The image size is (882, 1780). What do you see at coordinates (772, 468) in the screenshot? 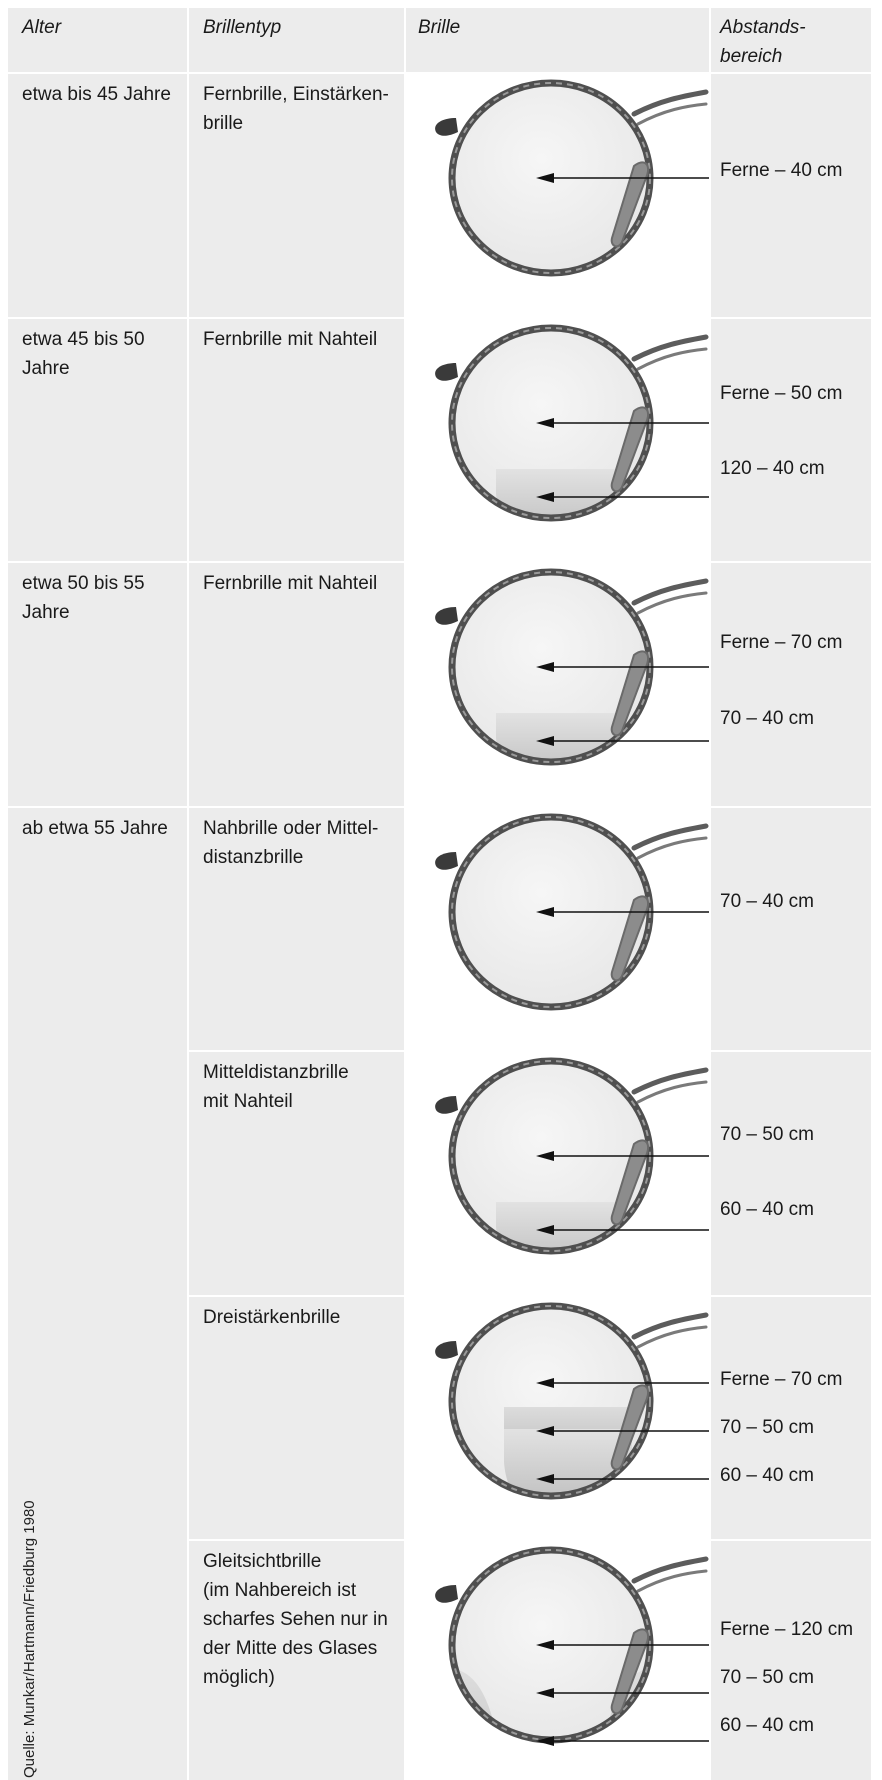
I see `distance-label-row2-zone2: 120 – 40 cm` at bounding box center [772, 468].